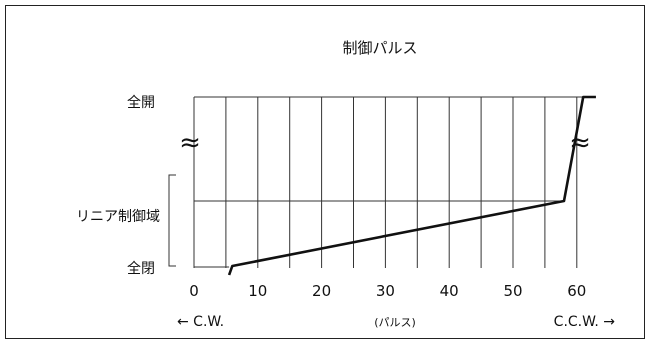  Describe the element at coordinates (379, 48) in the screenshot. I see `chart-title: 制御パルス` at that location.